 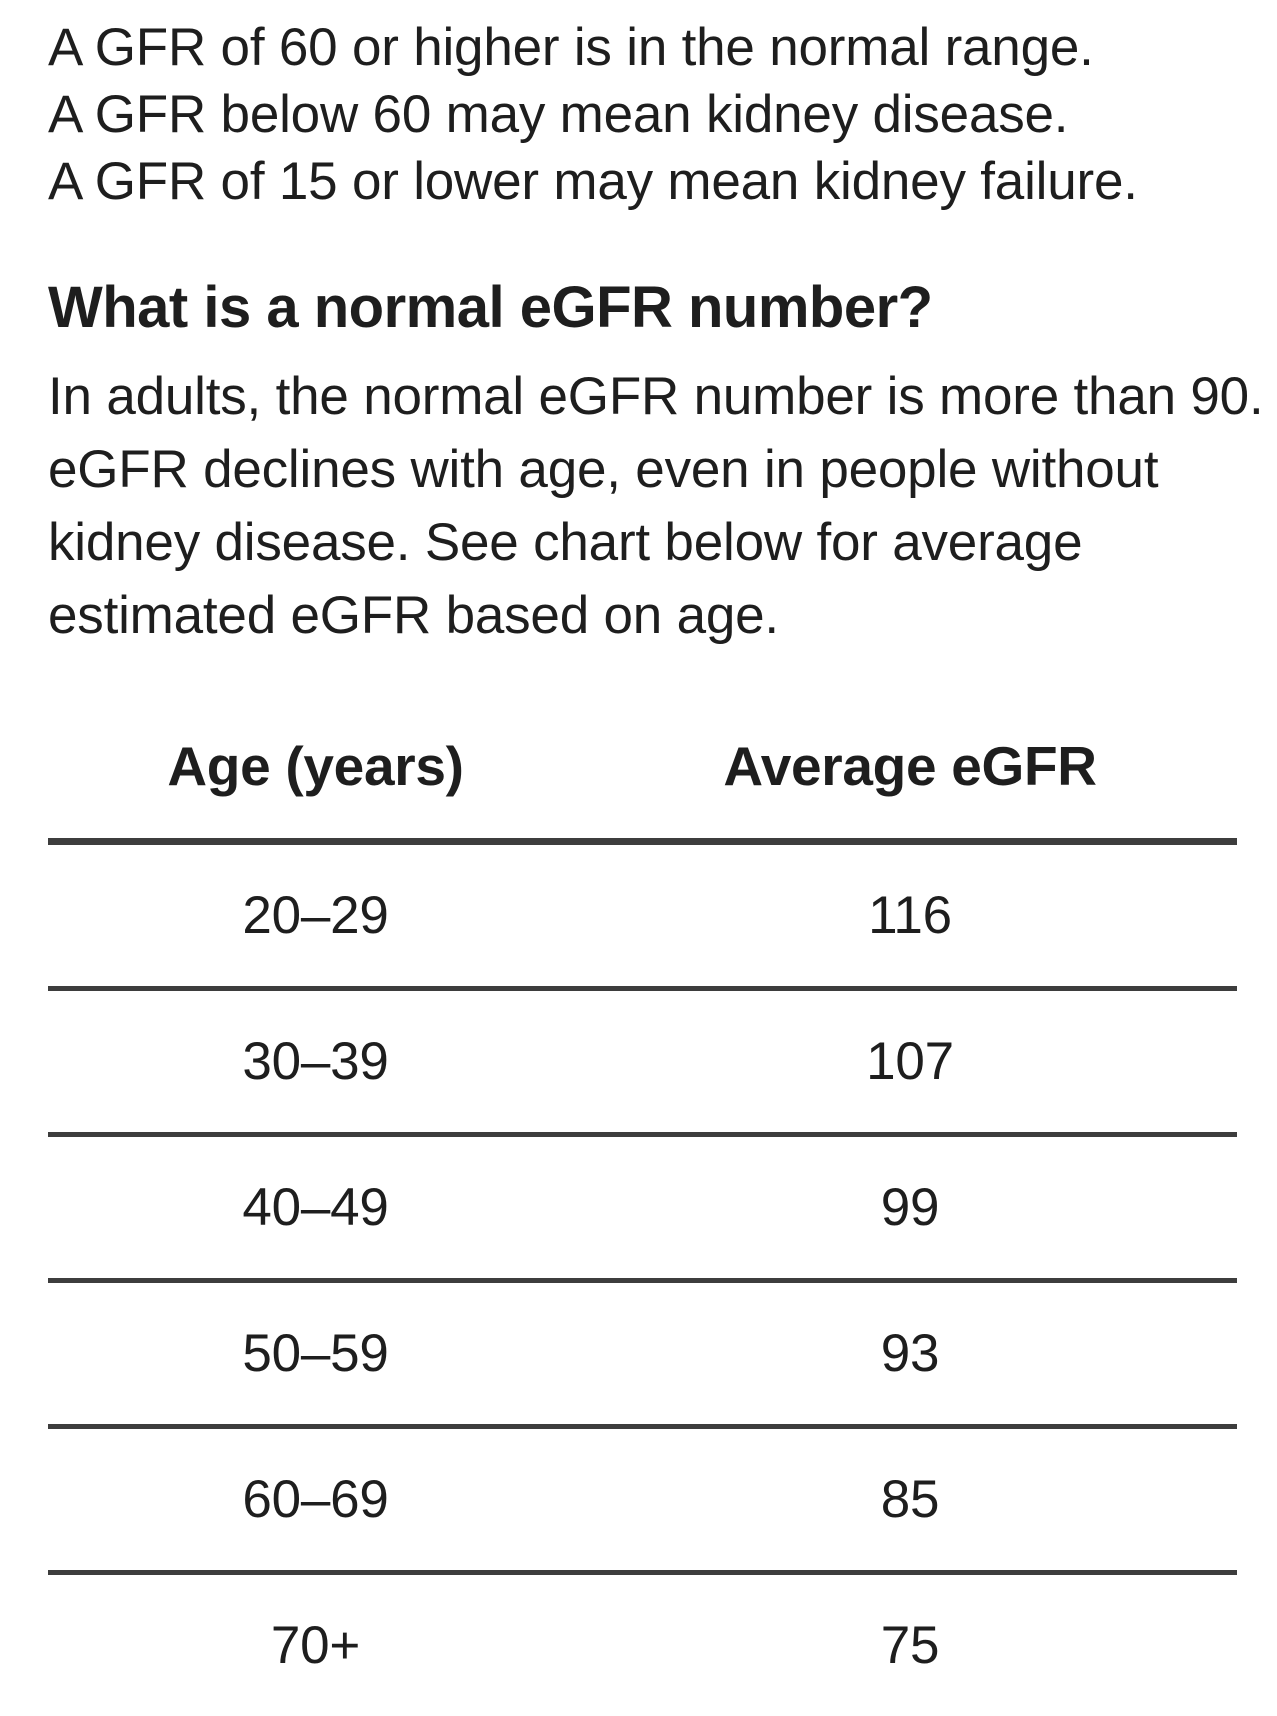 I want to click on age-cell: 60–69, so click(x=315, y=1499).